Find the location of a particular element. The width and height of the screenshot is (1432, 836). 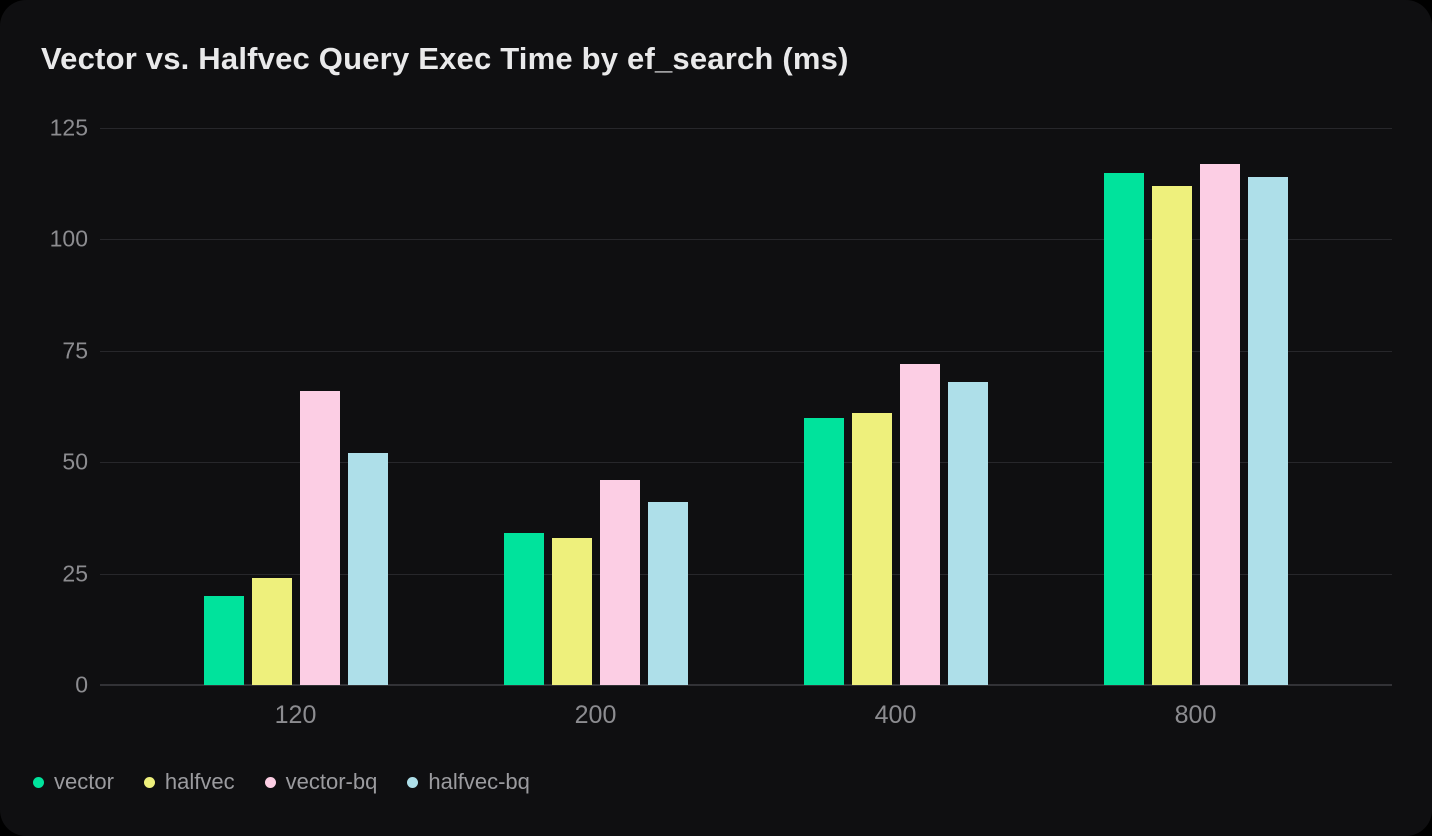

legend-item-halfvec-bq: halfvec-bq is located at coordinates (468, 782).